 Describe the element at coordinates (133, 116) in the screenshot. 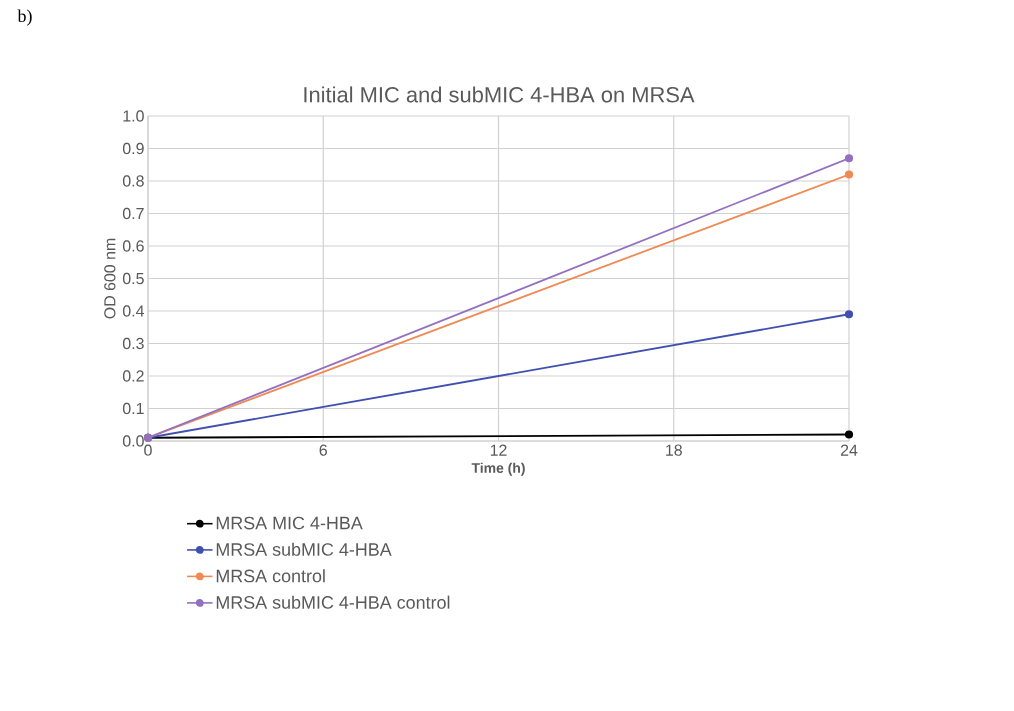

I see `y-tick-label: 1.0` at that location.